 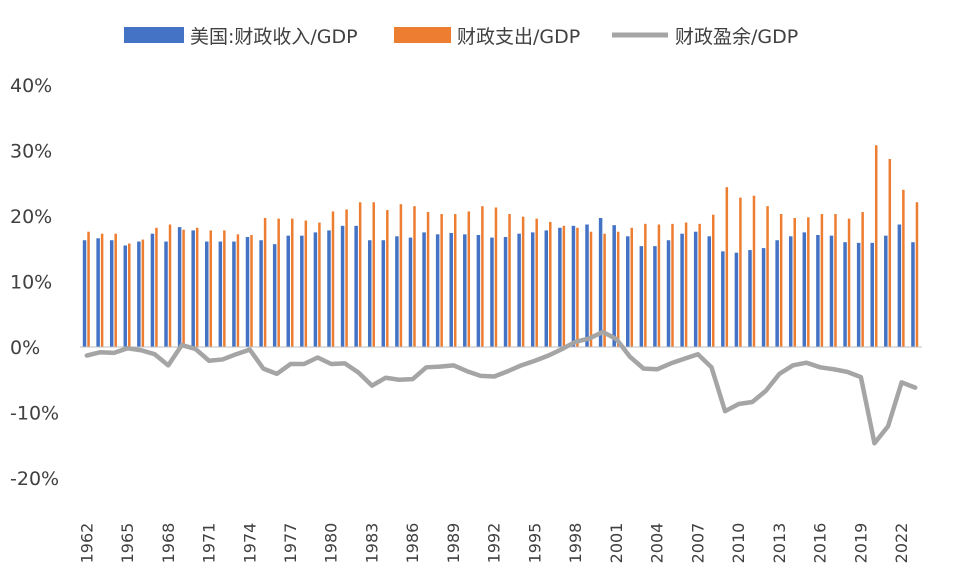 I want to click on x-tick-label: 1977, so click(x=290, y=543).